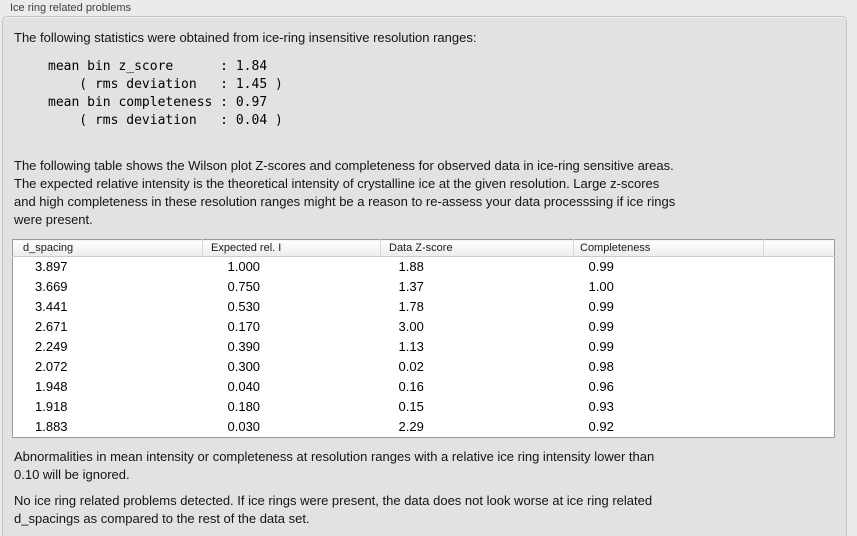  Describe the element at coordinates (51, 286) in the screenshot. I see `table-cell: 3.669` at that location.